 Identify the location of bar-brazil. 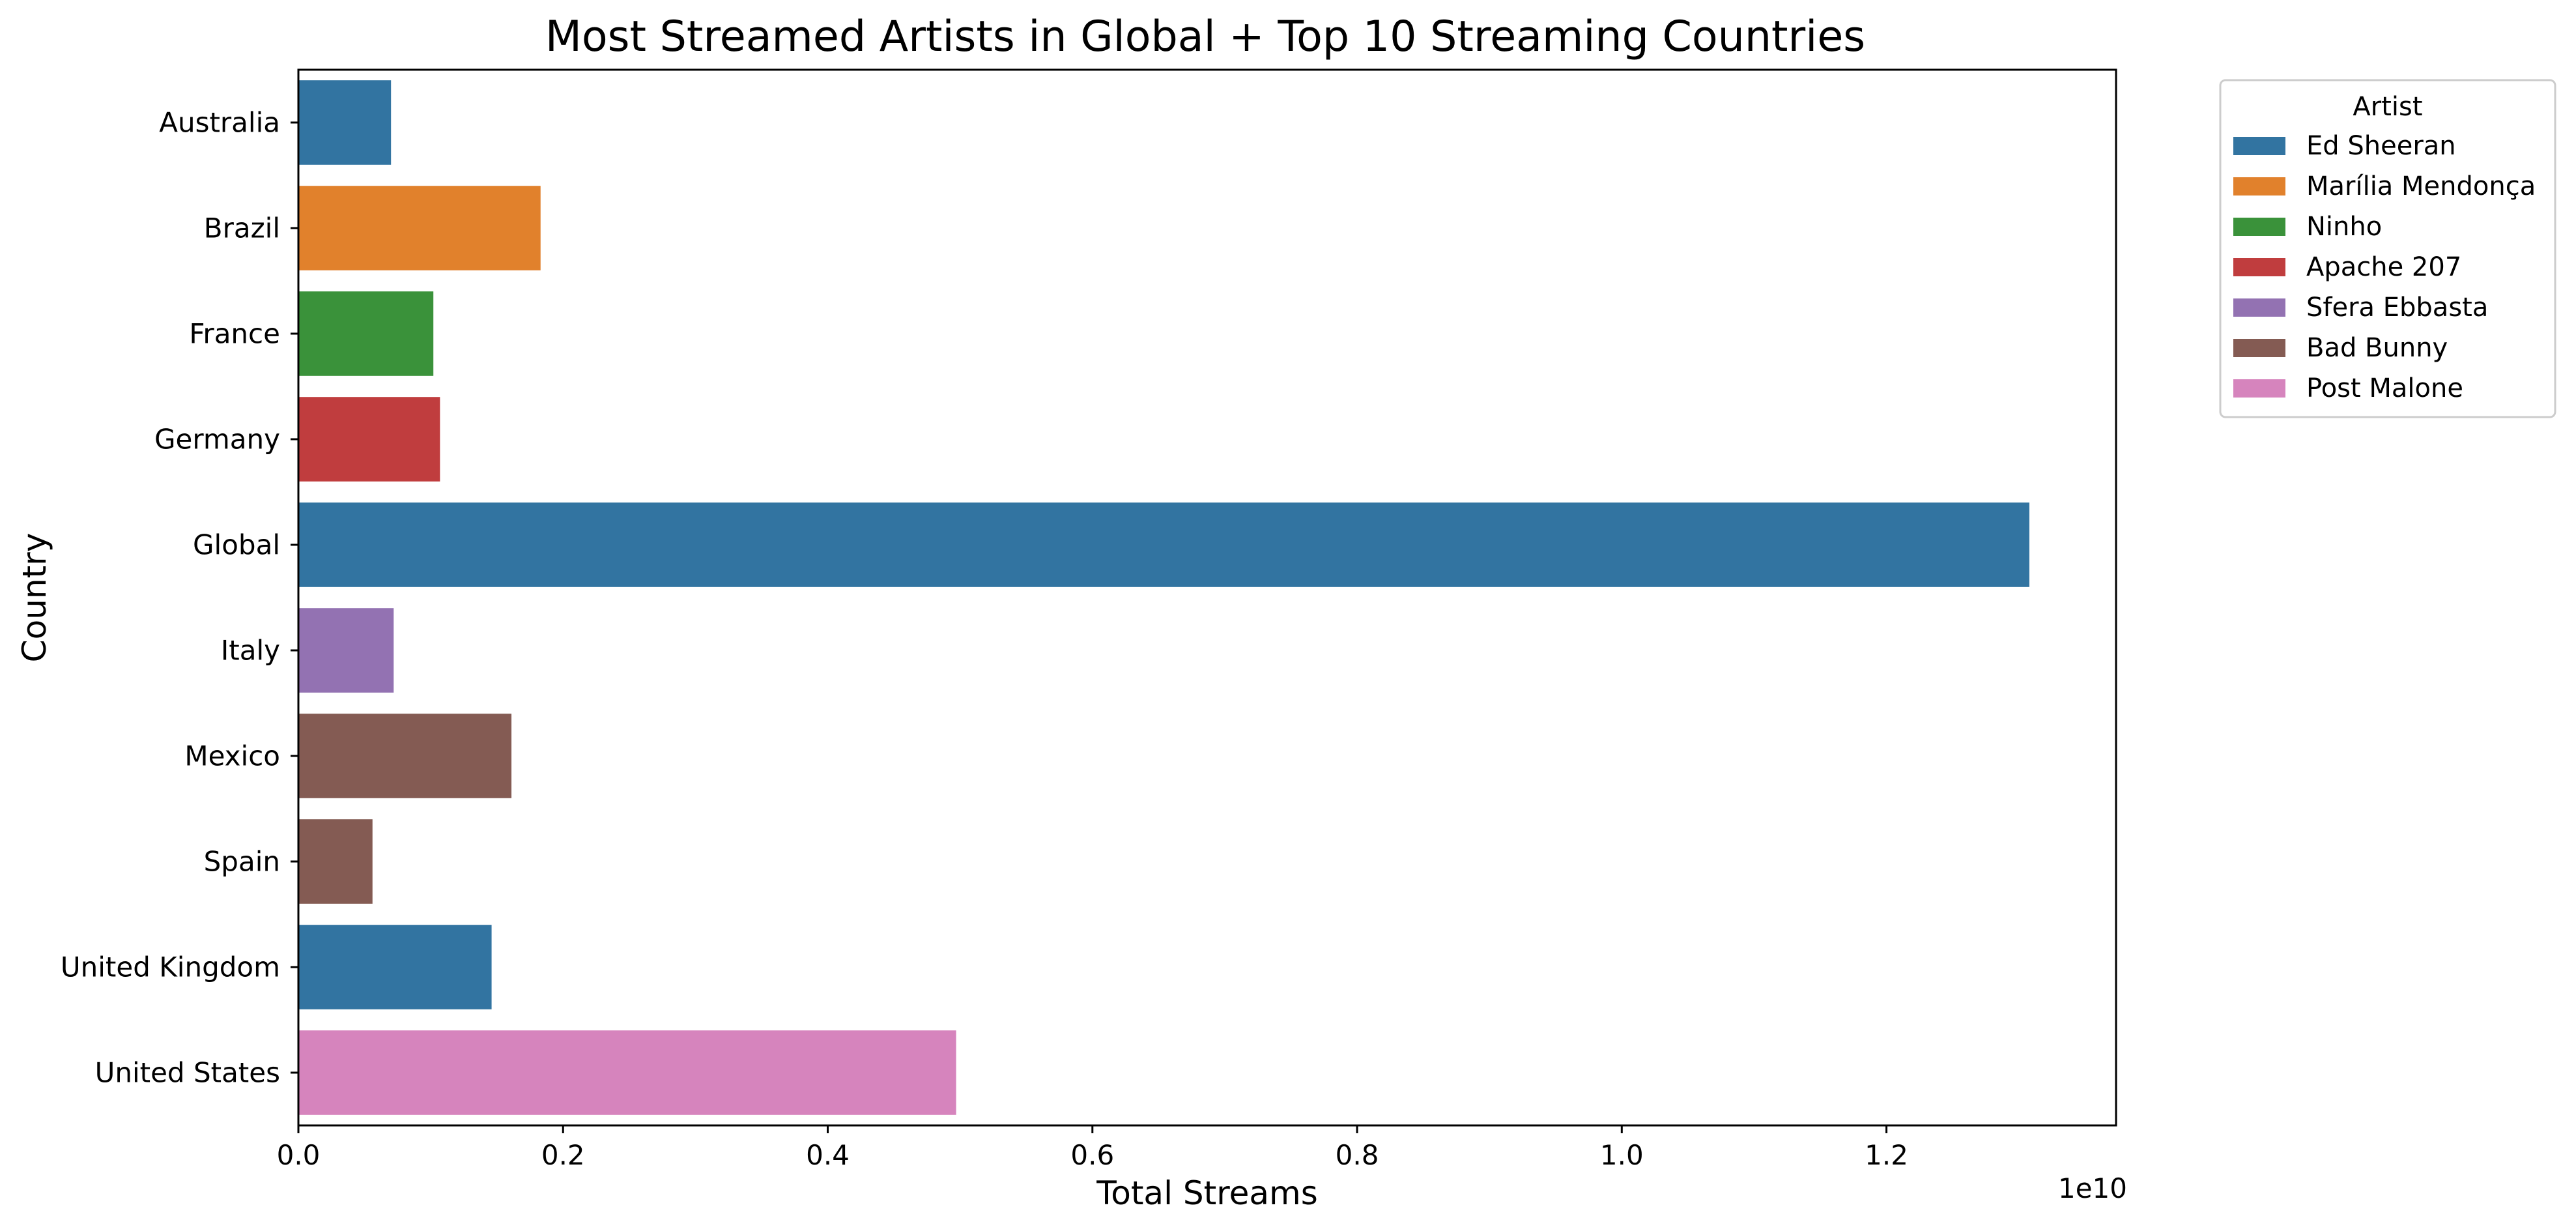
(420, 228).